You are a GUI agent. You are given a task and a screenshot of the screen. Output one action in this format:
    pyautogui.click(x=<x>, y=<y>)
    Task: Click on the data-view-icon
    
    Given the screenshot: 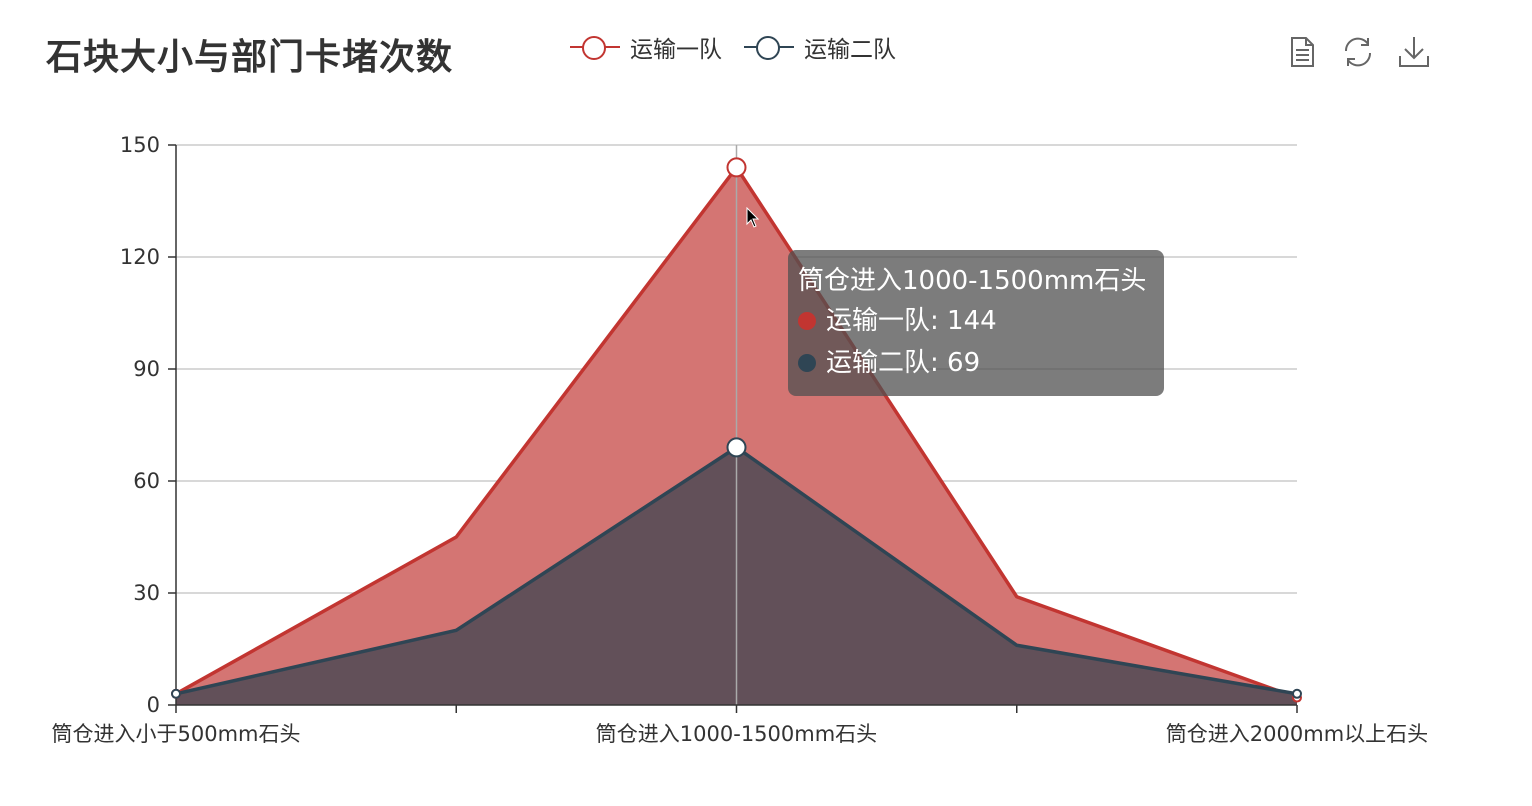 What is the action you would take?
    pyautogui.click(x=1302, y=52)
    